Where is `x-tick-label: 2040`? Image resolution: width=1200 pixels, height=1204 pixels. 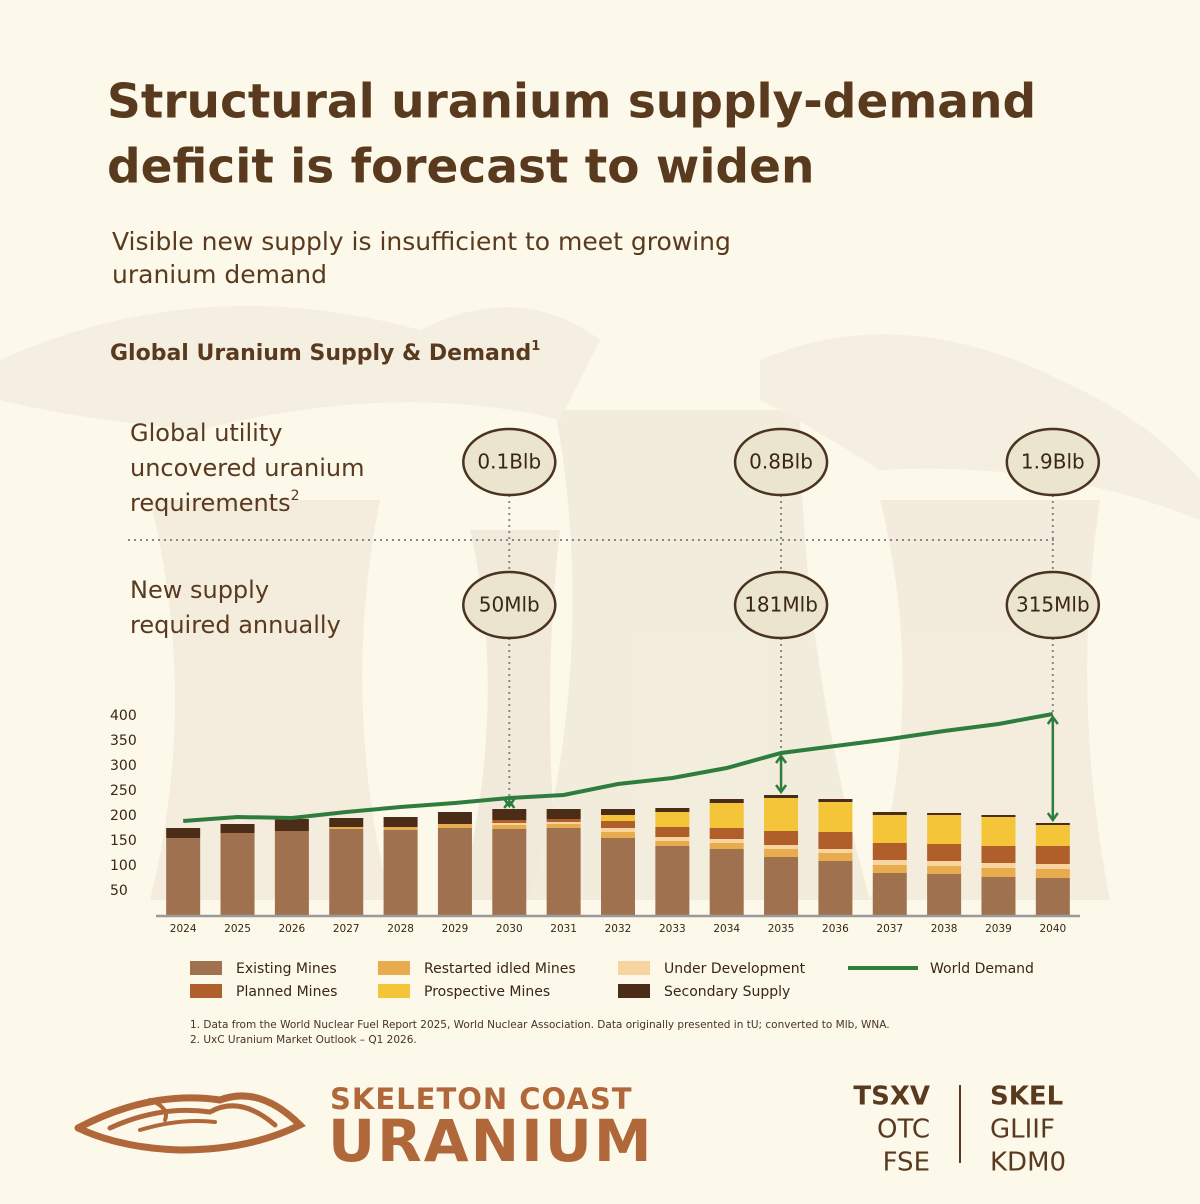 x-tick-label: 2040 is located at coordinates (1052, 929).